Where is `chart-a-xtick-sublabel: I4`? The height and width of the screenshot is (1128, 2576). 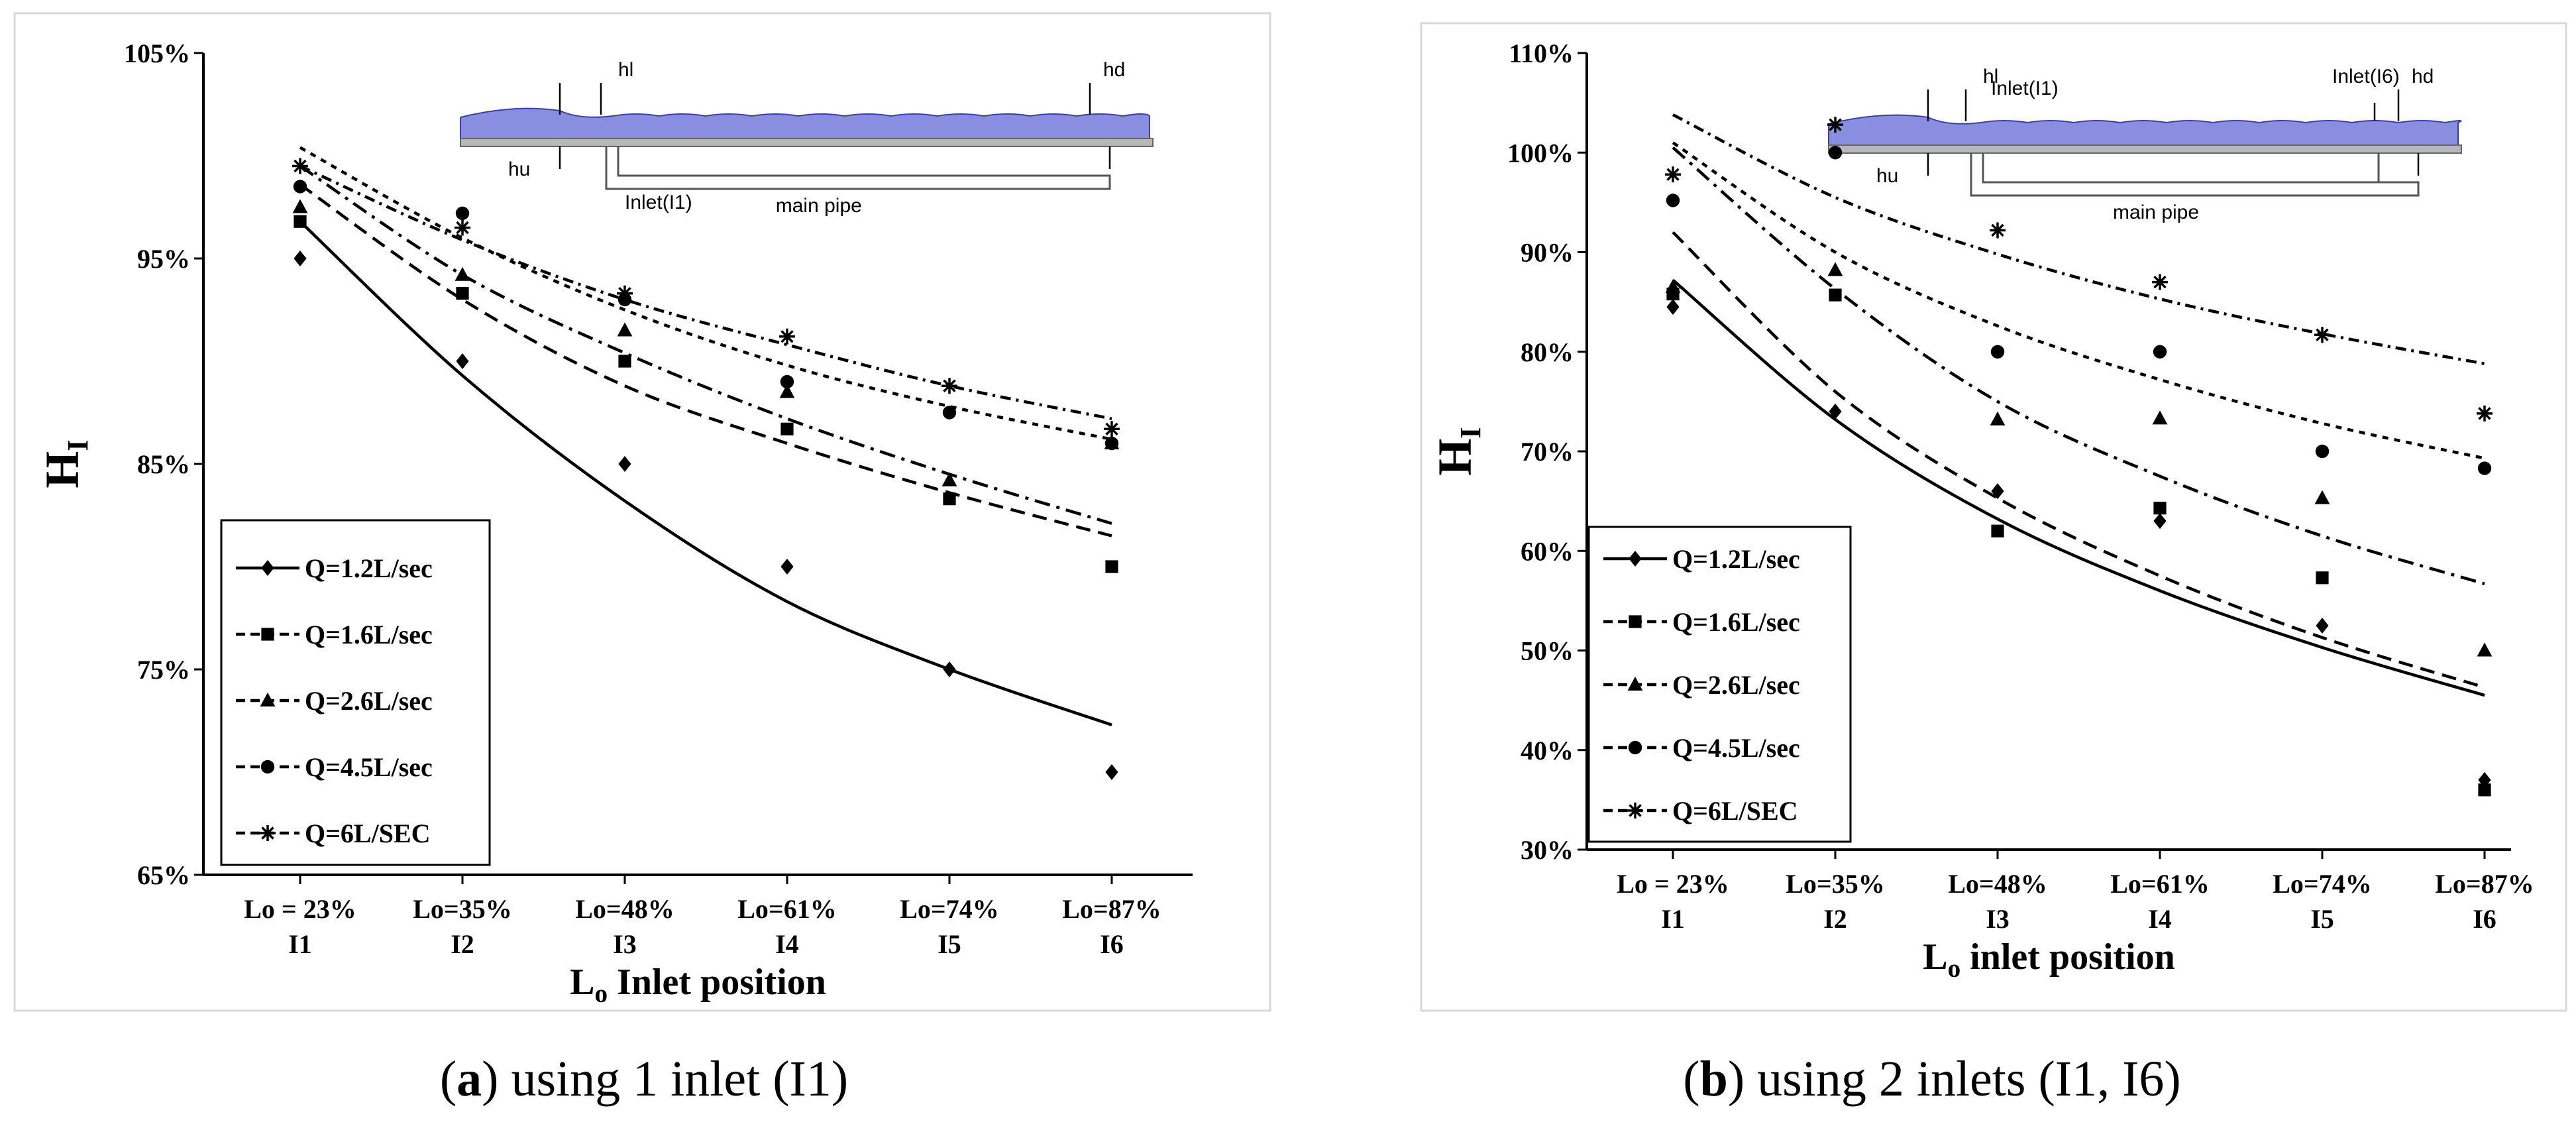
chart-a-xtick-sublabel: I4 is located at coordinates (787, 944).